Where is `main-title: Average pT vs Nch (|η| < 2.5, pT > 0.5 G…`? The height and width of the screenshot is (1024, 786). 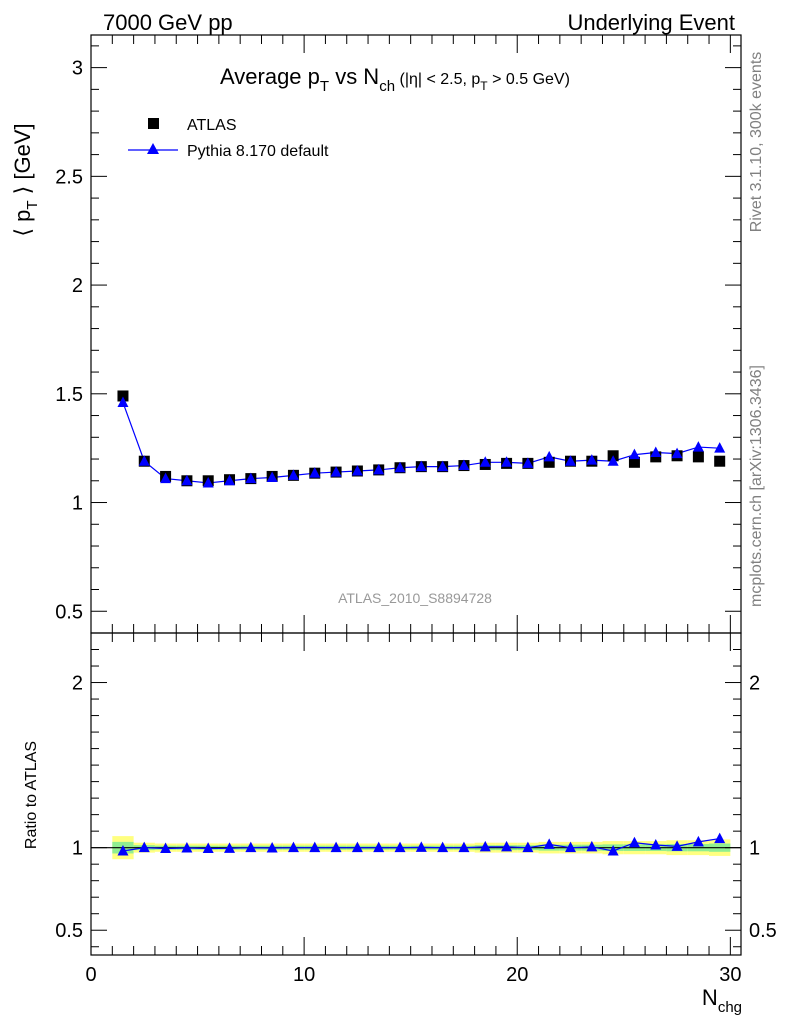
main-title: Average pT vs Nch (|η| < 2.5, pT > 0.5 G… is located at coordinates (395, 79).